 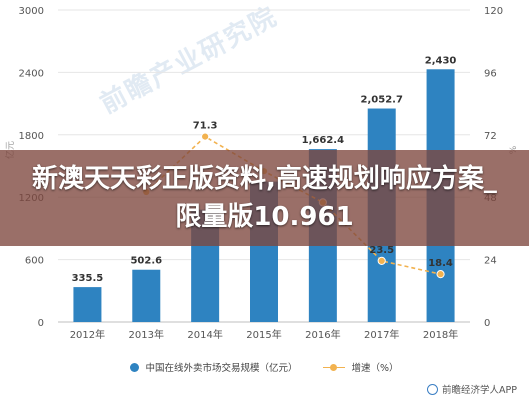 I want to click on bar-data-label: 502.6, so click(x=146, y=261).